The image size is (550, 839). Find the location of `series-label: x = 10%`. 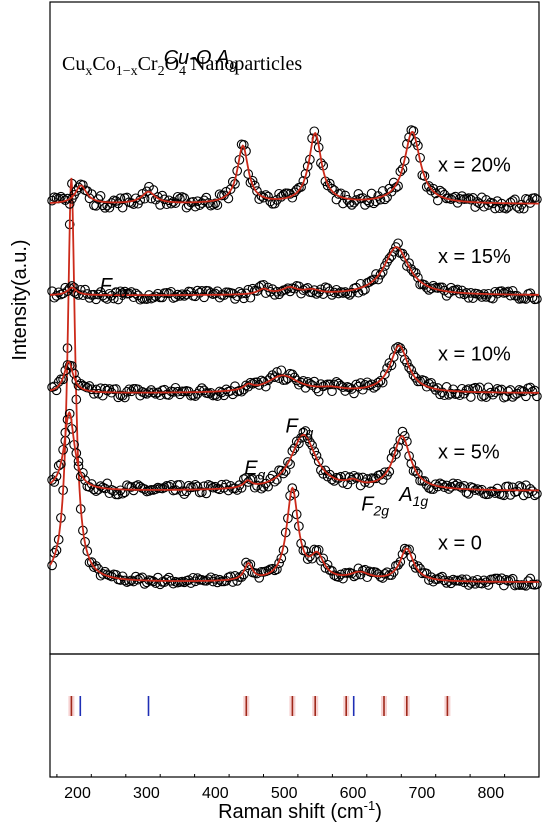

series-label: x = 10% is located at coordinates (474, 355).